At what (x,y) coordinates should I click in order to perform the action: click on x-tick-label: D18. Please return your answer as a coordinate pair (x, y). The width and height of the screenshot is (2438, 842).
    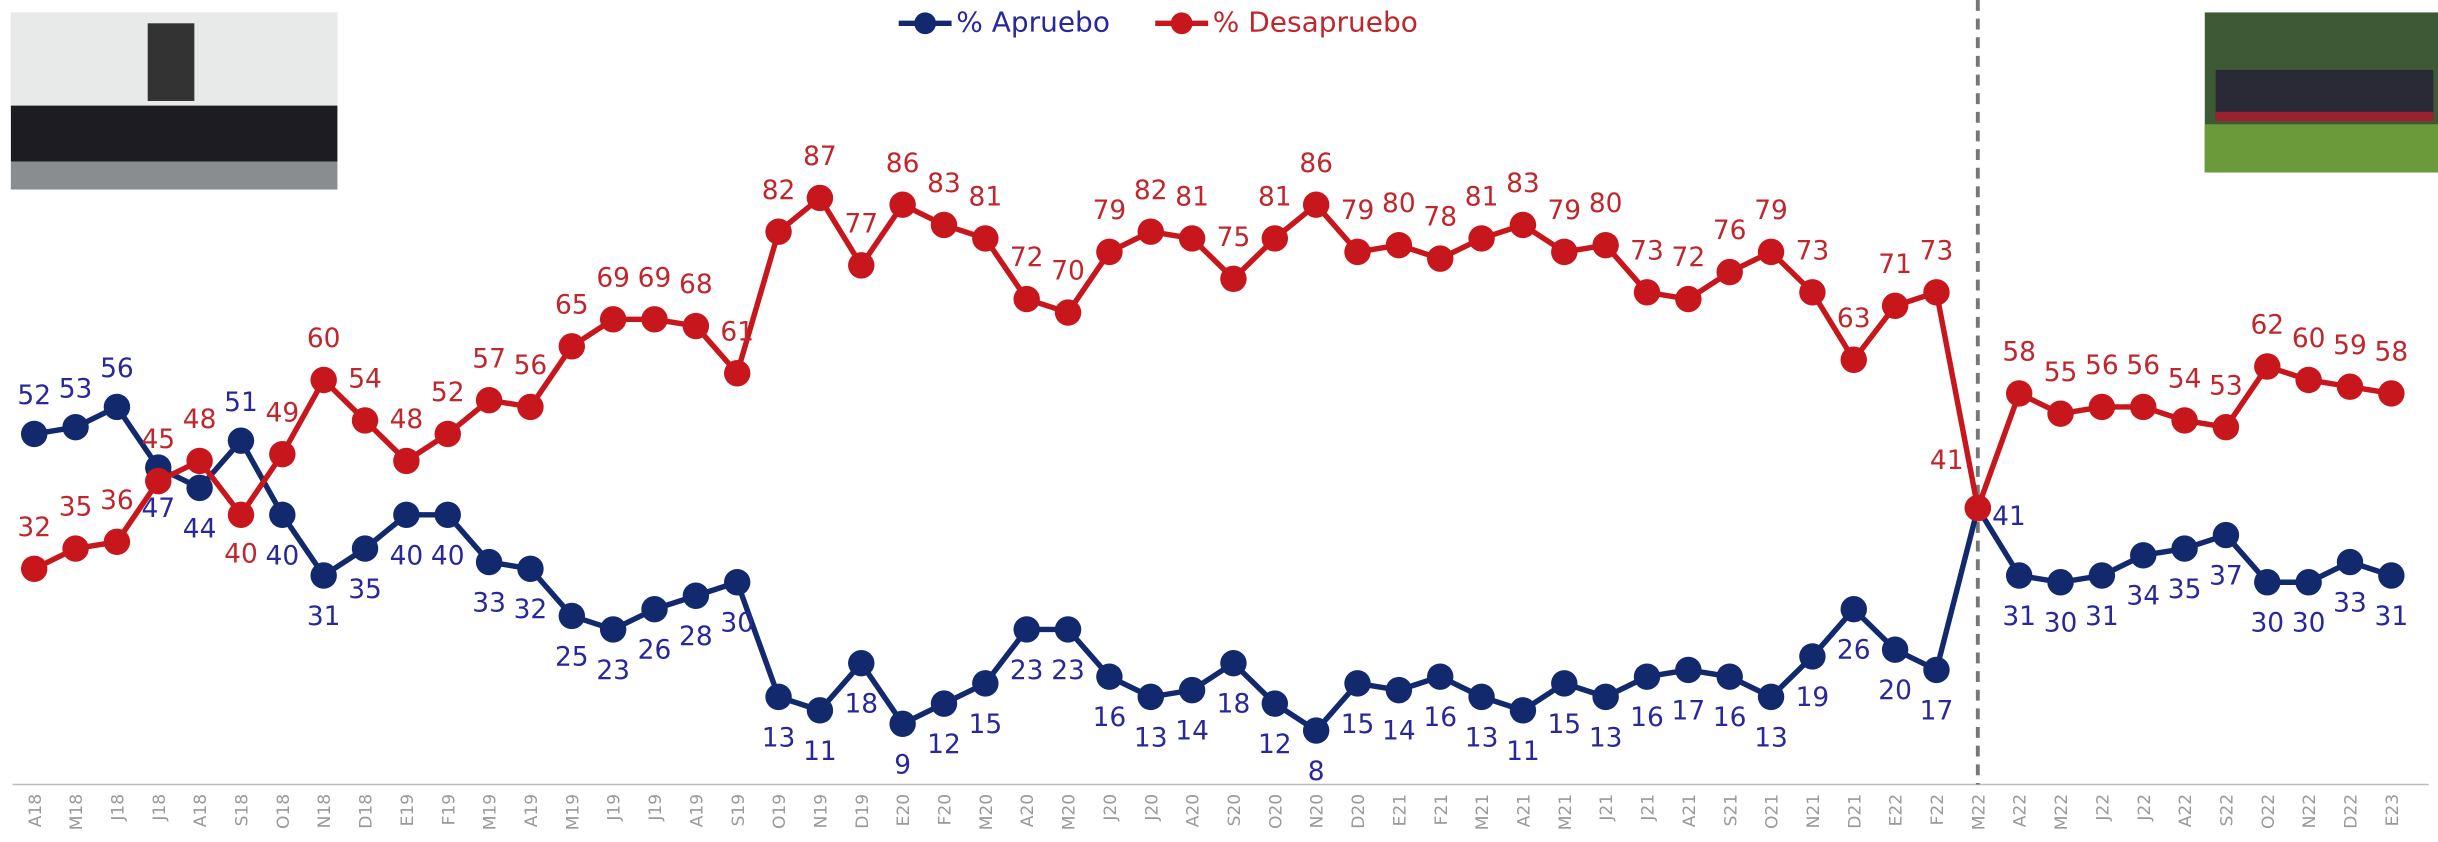
    Looking at the image, I should click on (367, 811).